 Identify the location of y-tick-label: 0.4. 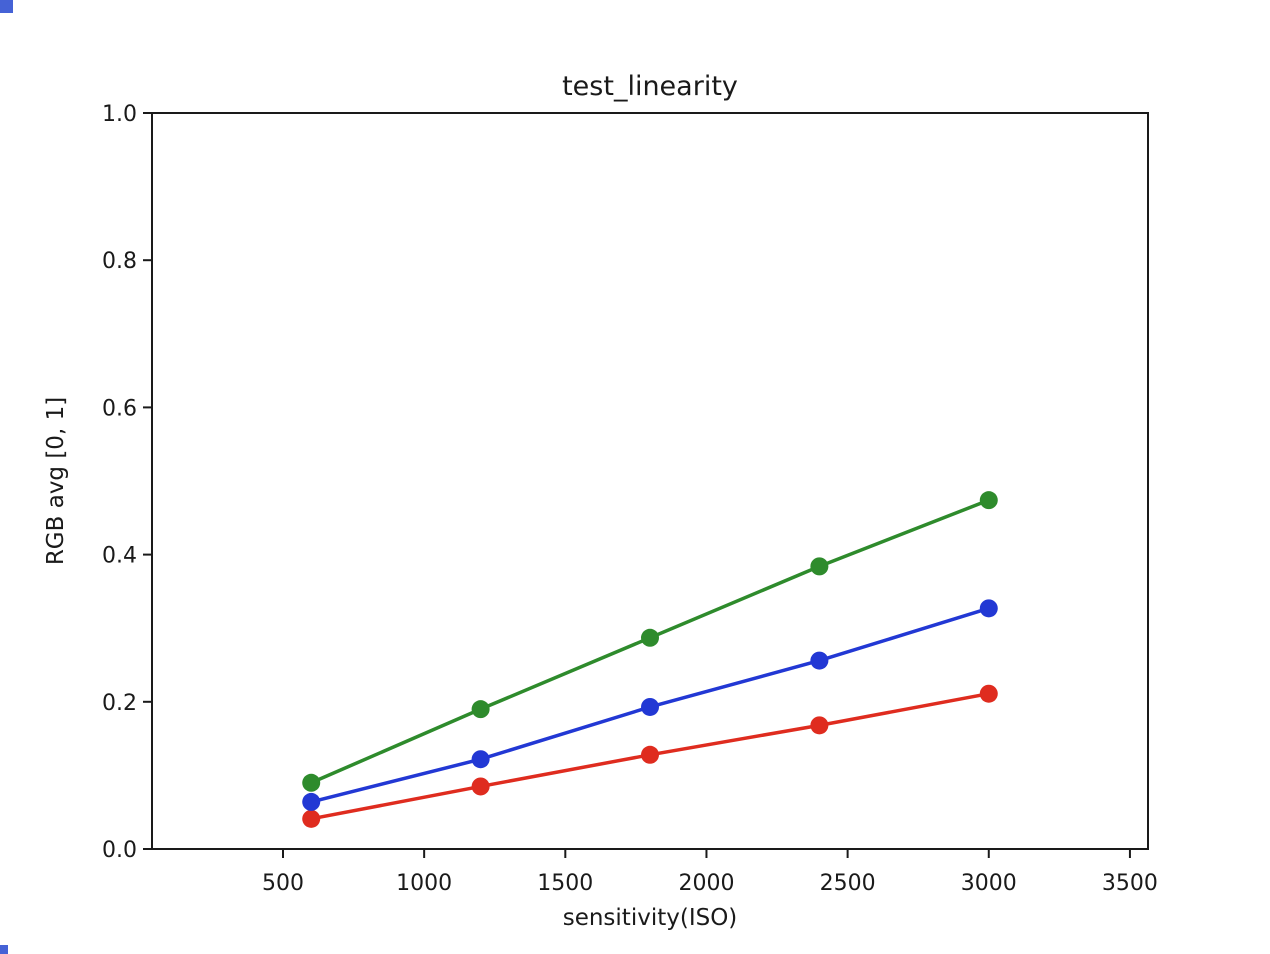
(119, 556).